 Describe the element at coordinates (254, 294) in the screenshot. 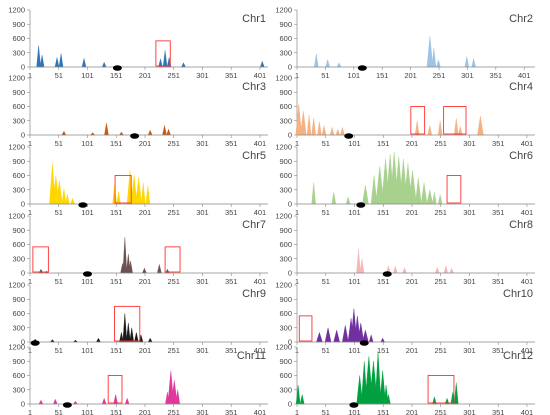

I see `chromosome-title: Chr9` at that location.